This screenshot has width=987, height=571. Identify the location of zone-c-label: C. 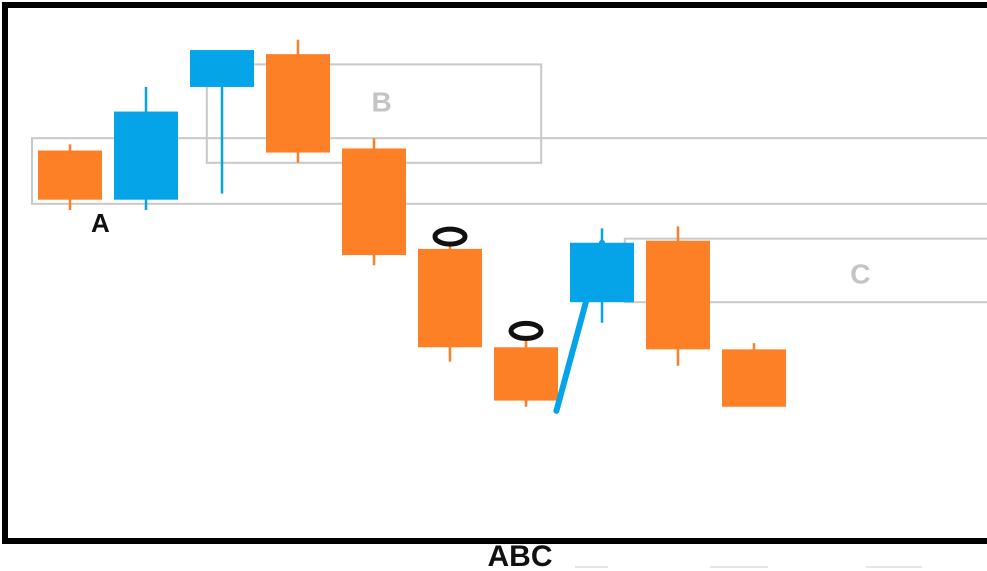
(860, 274).